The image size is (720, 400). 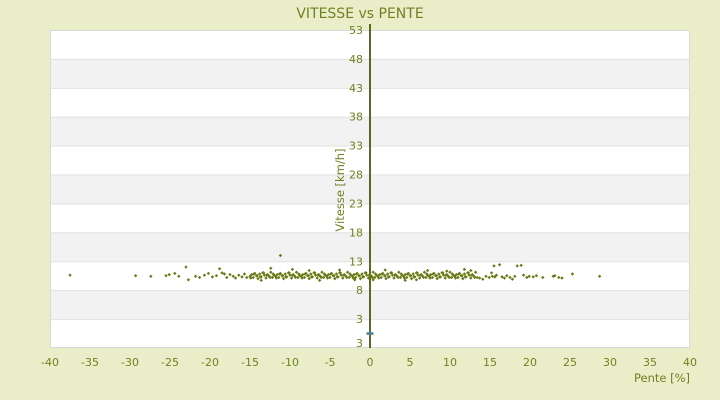 I want to click on marker-dash, so click(x=370, y=333).